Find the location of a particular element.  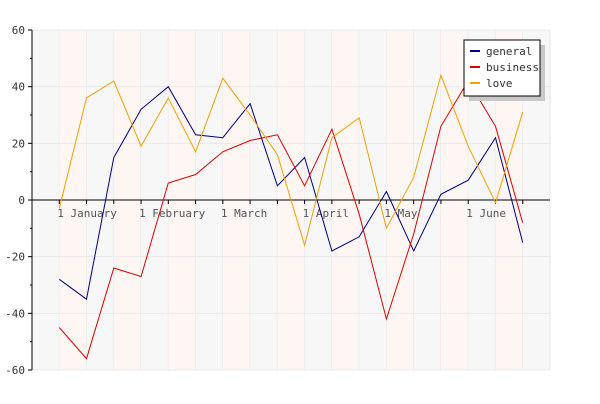

legend-label-business: business is located at coordinates (512, 67).